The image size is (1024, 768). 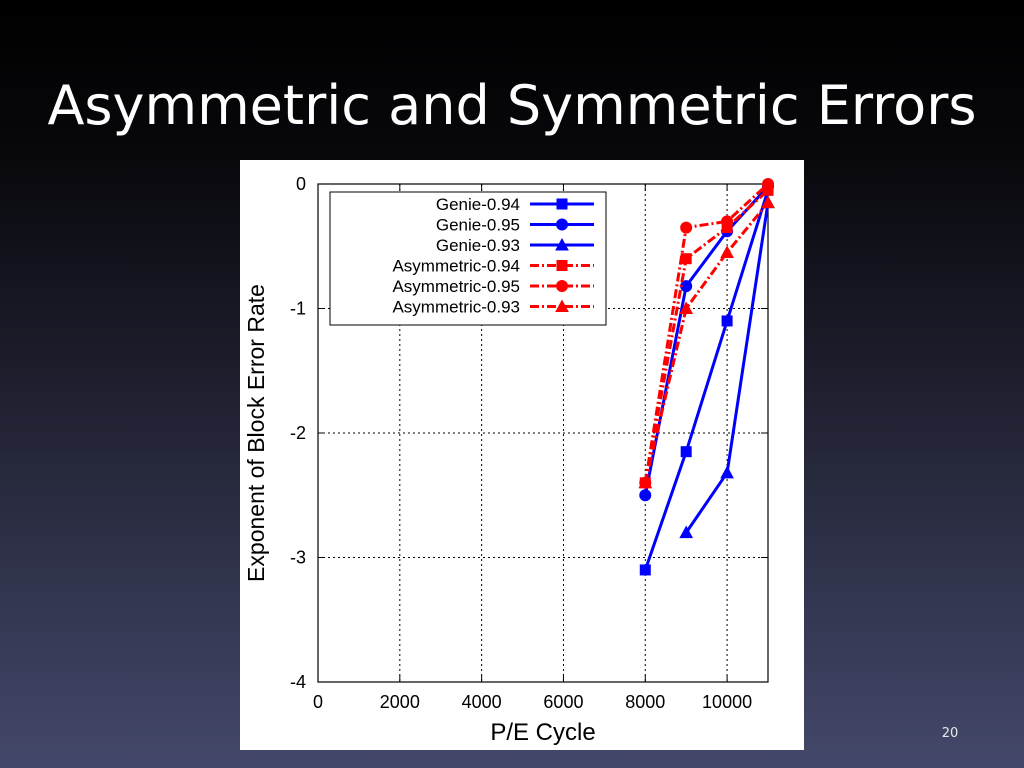 I want to click on x-tick-label-4: 8000, so click(x=645, y=702).